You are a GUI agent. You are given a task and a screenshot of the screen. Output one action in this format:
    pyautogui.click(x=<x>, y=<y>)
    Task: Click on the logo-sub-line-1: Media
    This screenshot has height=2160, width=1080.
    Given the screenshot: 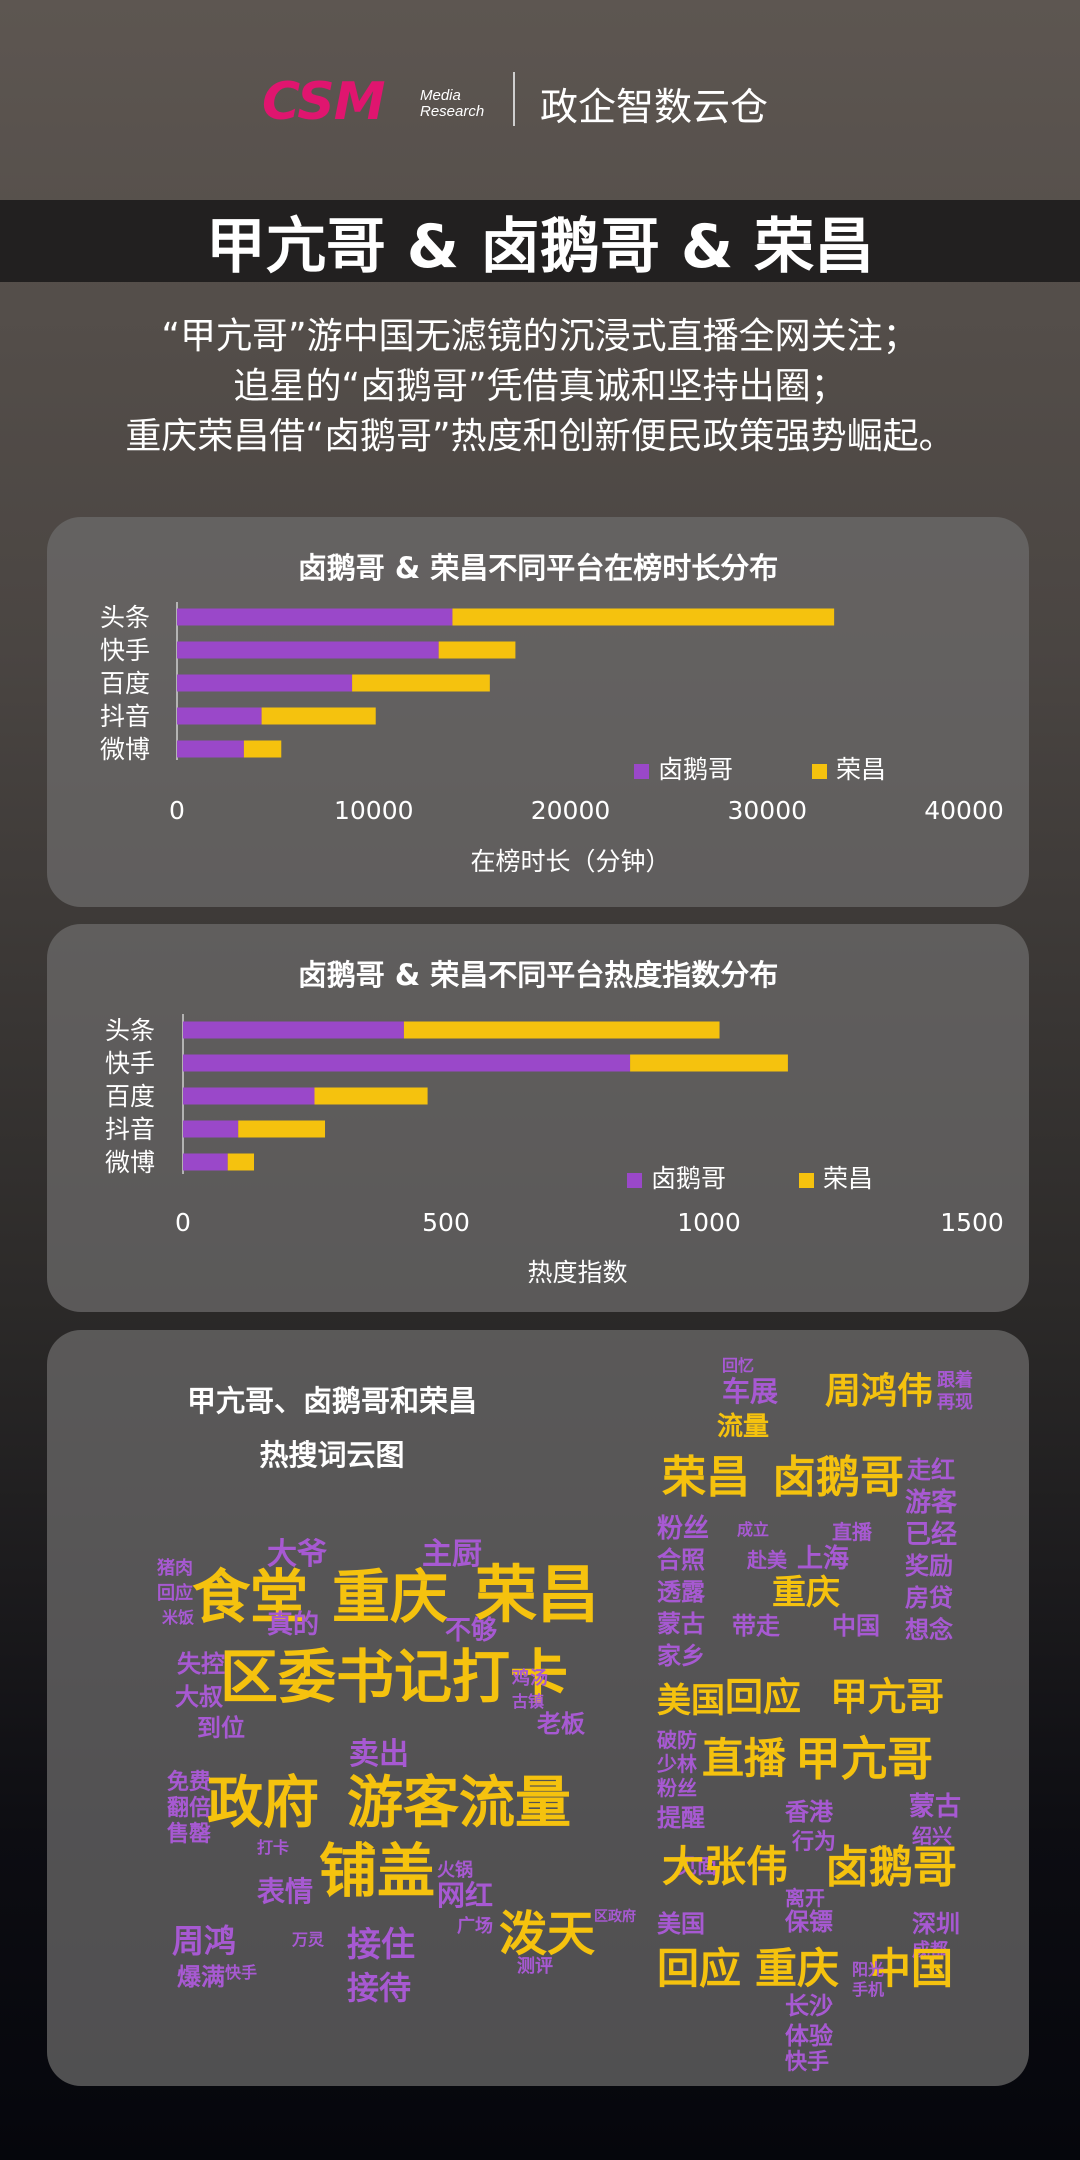 What is the action you would take?
    pyautogui.click(x=440, y=95)
    